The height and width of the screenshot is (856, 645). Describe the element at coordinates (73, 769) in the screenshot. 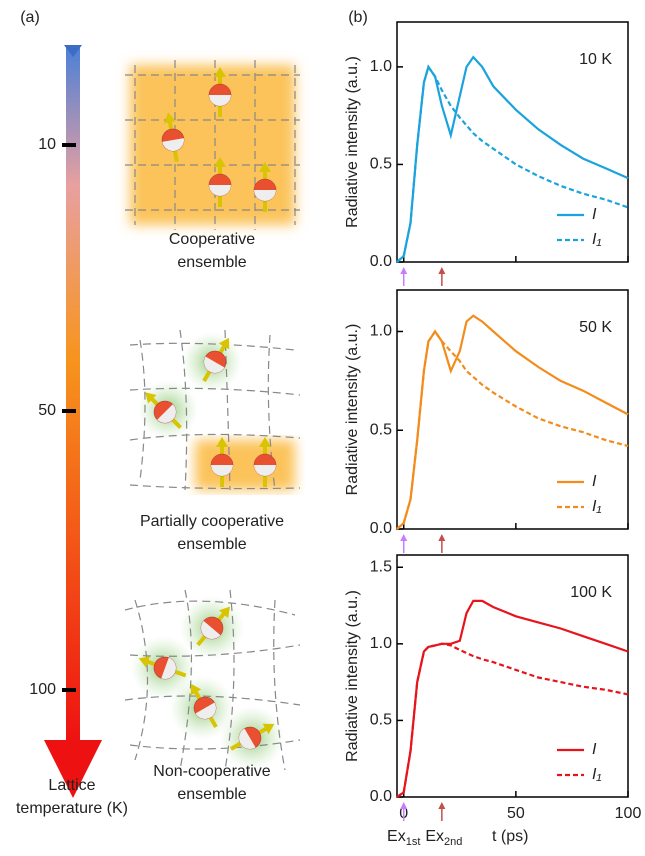

I see `arrow-head` at that location.